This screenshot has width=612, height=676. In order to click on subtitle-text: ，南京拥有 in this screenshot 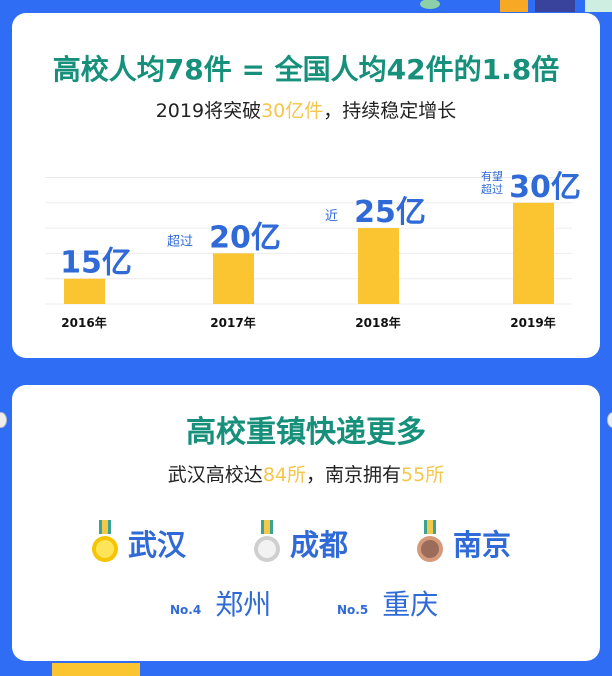, I will do `click(354, 475)`.